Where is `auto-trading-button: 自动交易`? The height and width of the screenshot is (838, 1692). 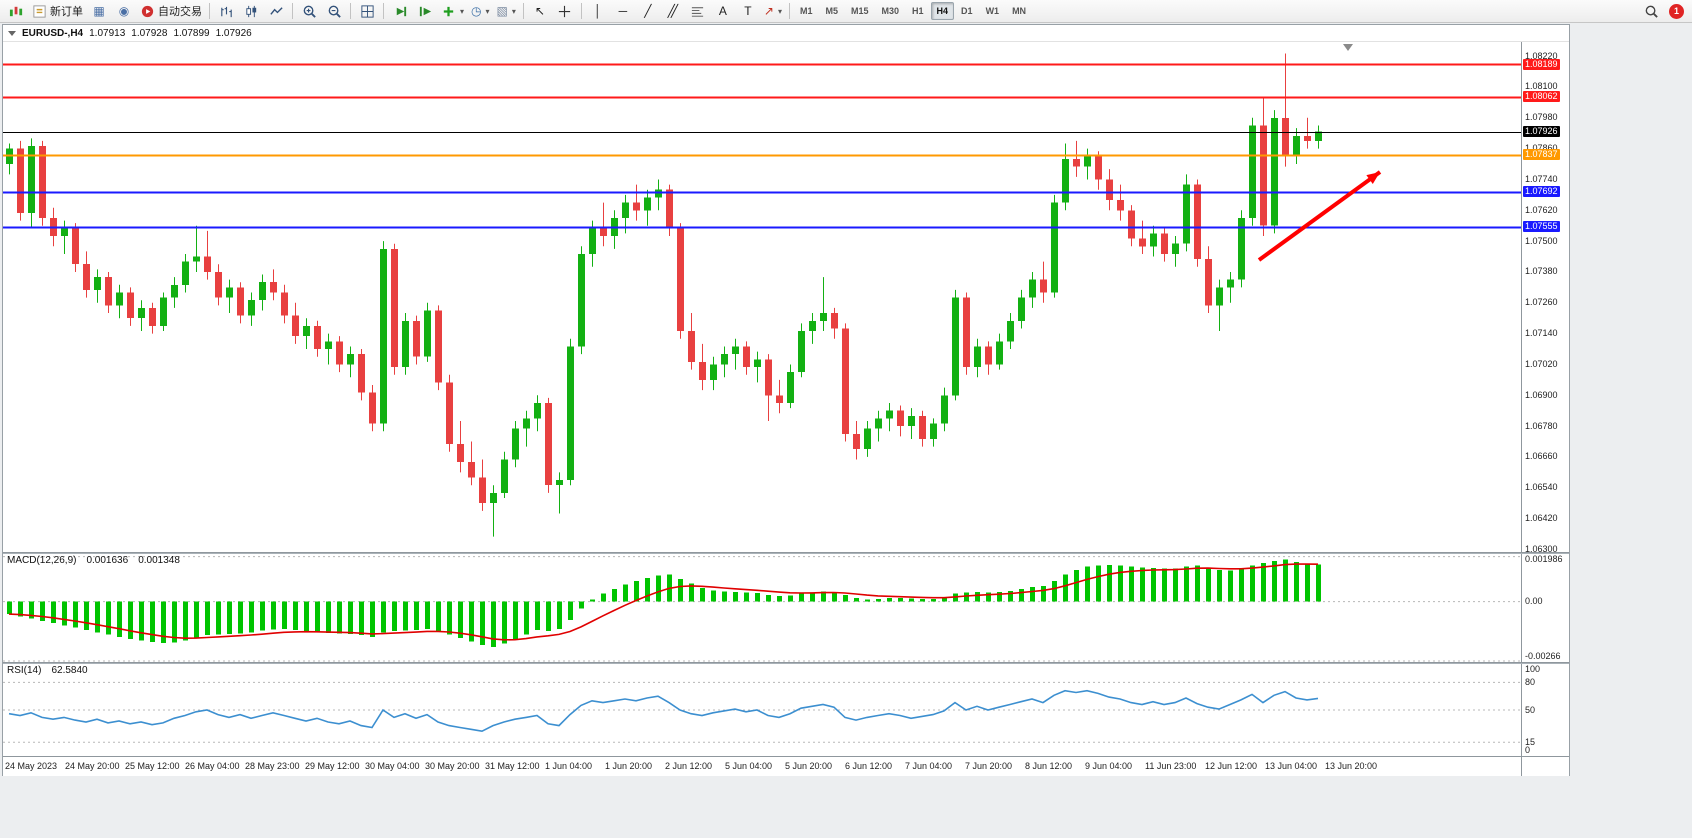
auto-trading-button: 自动交易 is located at coordinates (171, 11).